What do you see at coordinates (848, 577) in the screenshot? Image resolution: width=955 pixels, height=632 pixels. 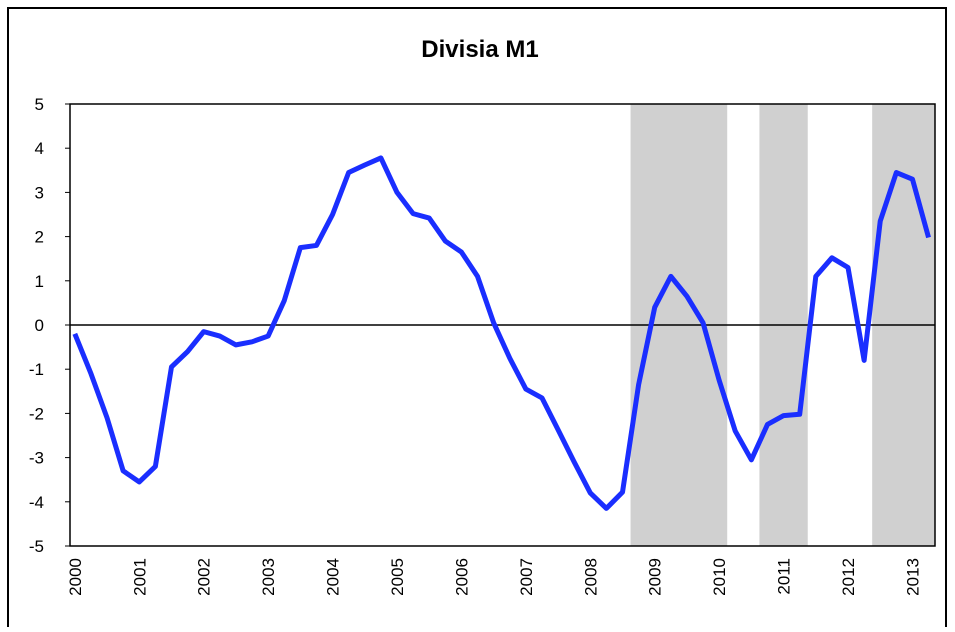 I see `x-tick-label: 2012` at bounding box center [848, 577].